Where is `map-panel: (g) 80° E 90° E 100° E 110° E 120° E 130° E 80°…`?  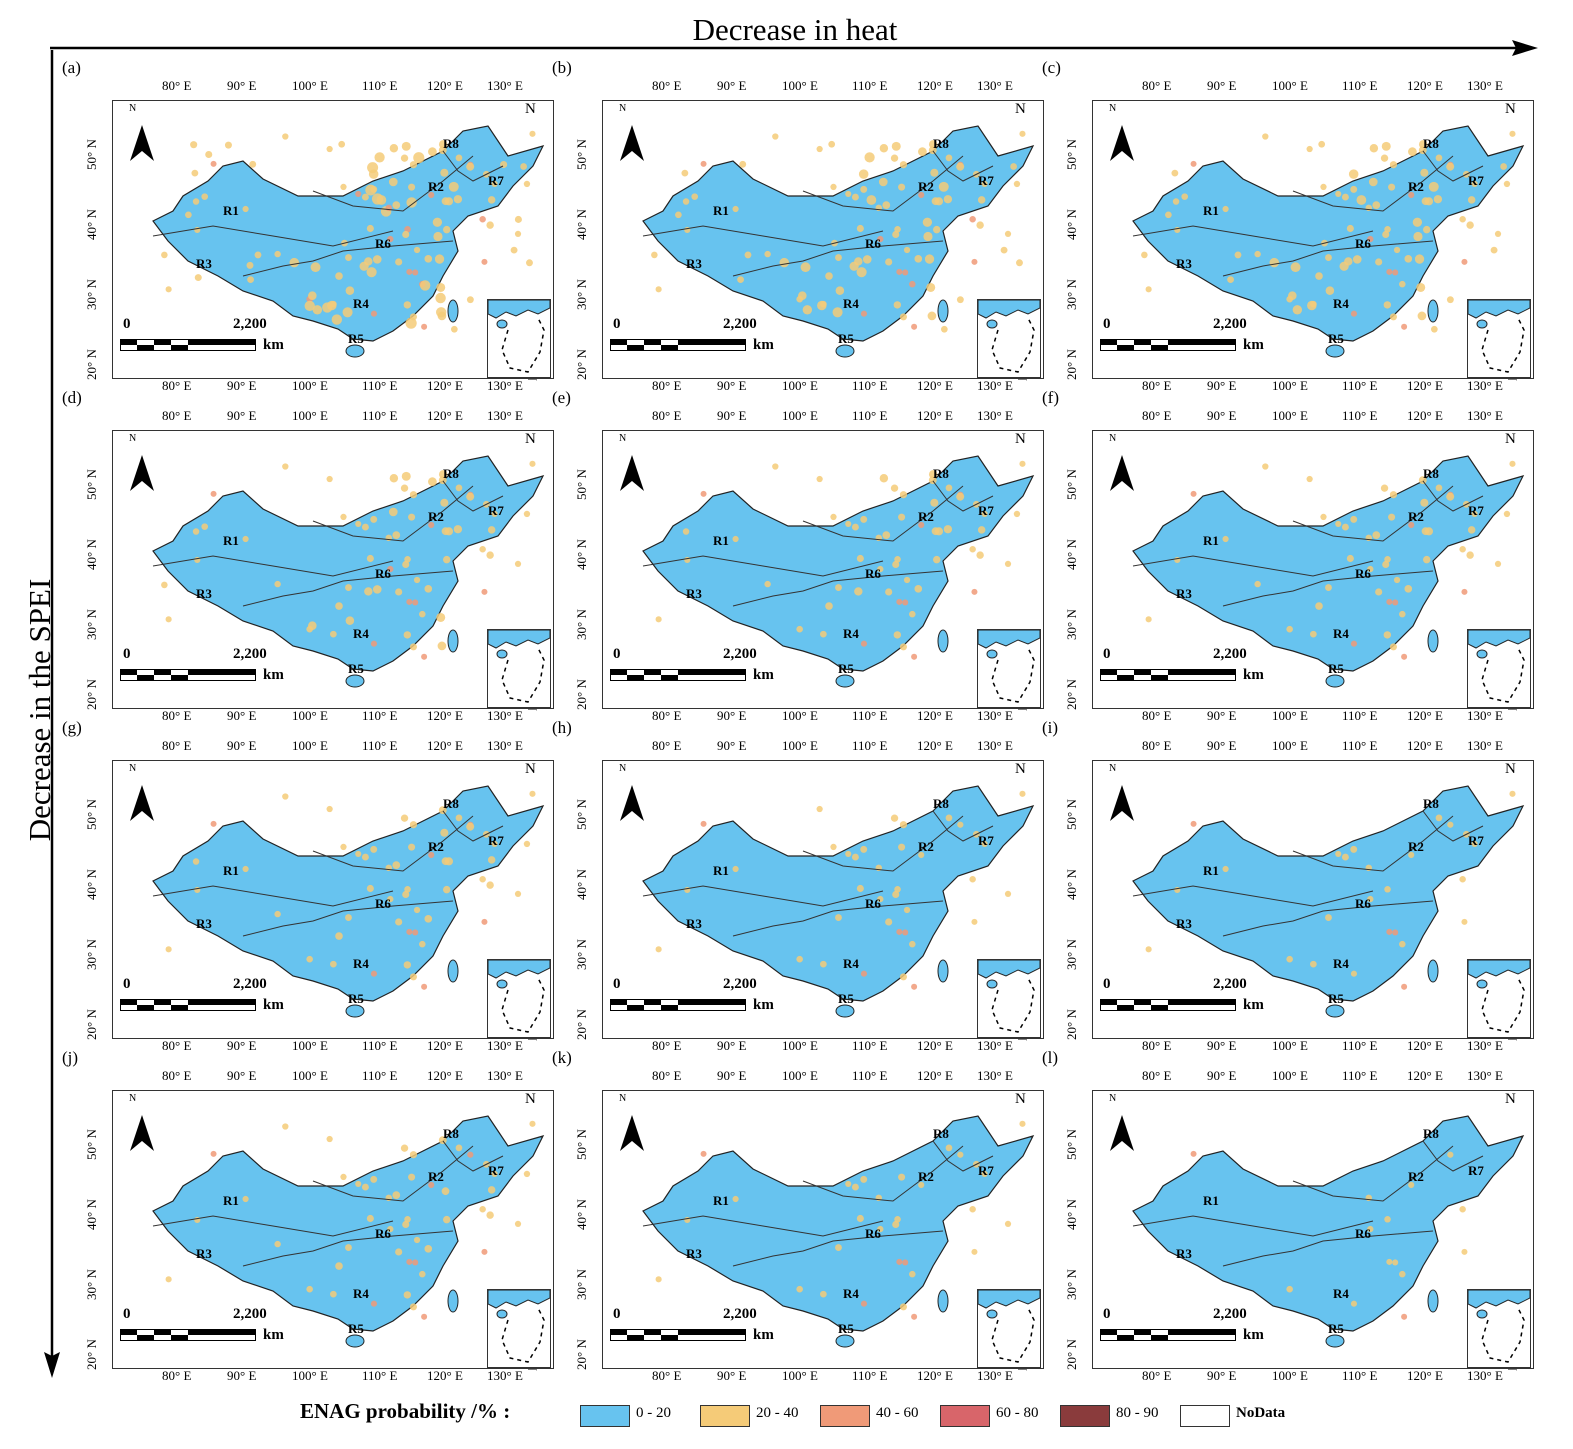
map-panel: (g) 80° E 90° E 100° E 110° E 120° E 130° E 80°… is located at coordinates (308, 885).